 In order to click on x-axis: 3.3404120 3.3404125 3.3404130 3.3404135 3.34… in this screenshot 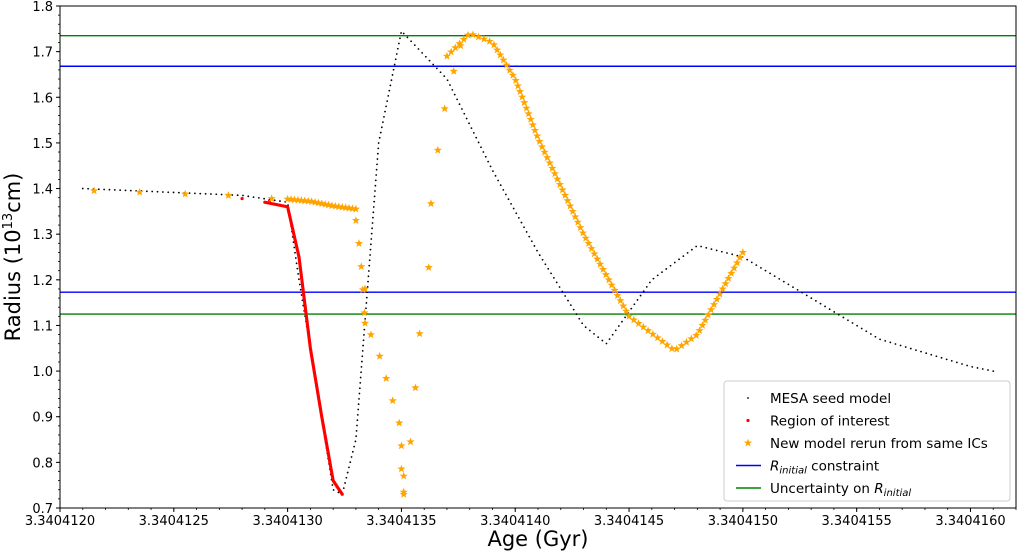, I will do `click(521, 518)`.